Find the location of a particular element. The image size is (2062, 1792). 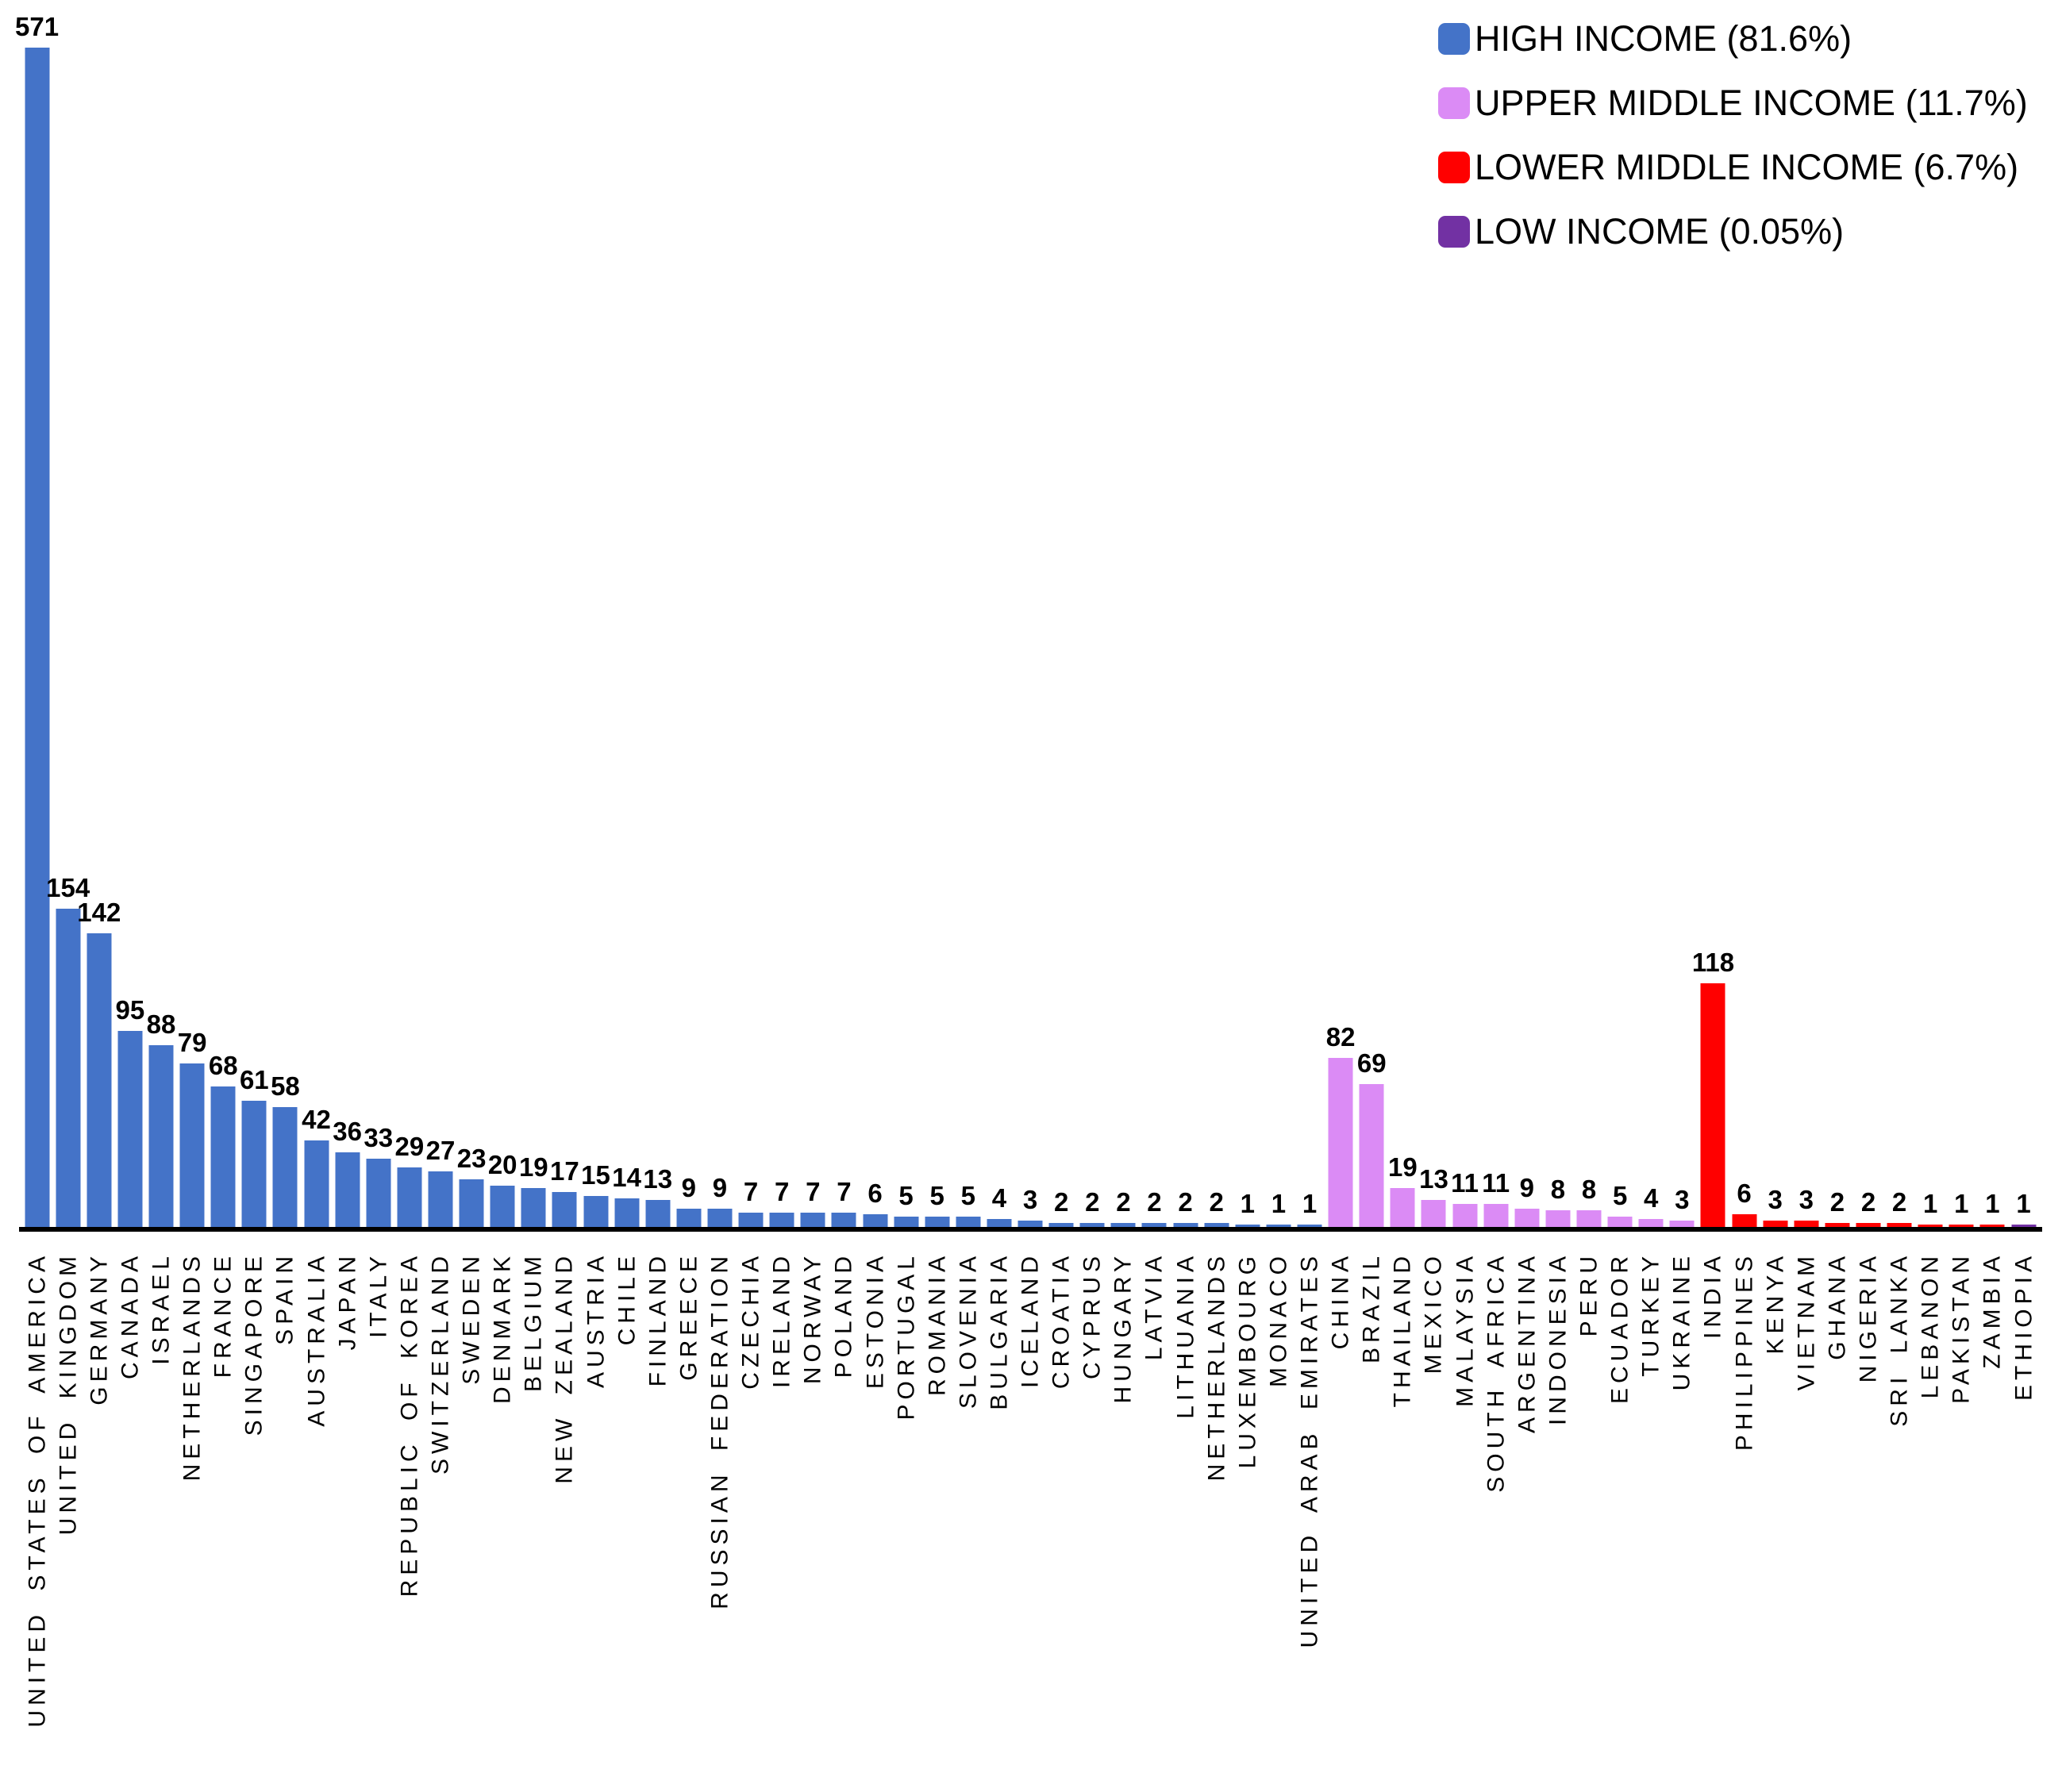

bar-category-label: ARGENTINA is located at coordinates (1527, 1343).